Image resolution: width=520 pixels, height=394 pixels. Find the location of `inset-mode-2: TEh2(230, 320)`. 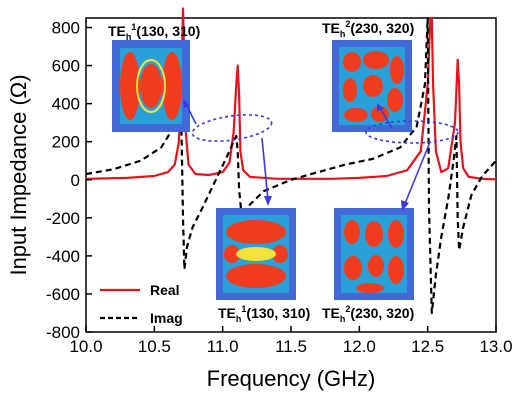

inset-mode-2: TEh2(230, 320) is located at coordinates (368, 75).